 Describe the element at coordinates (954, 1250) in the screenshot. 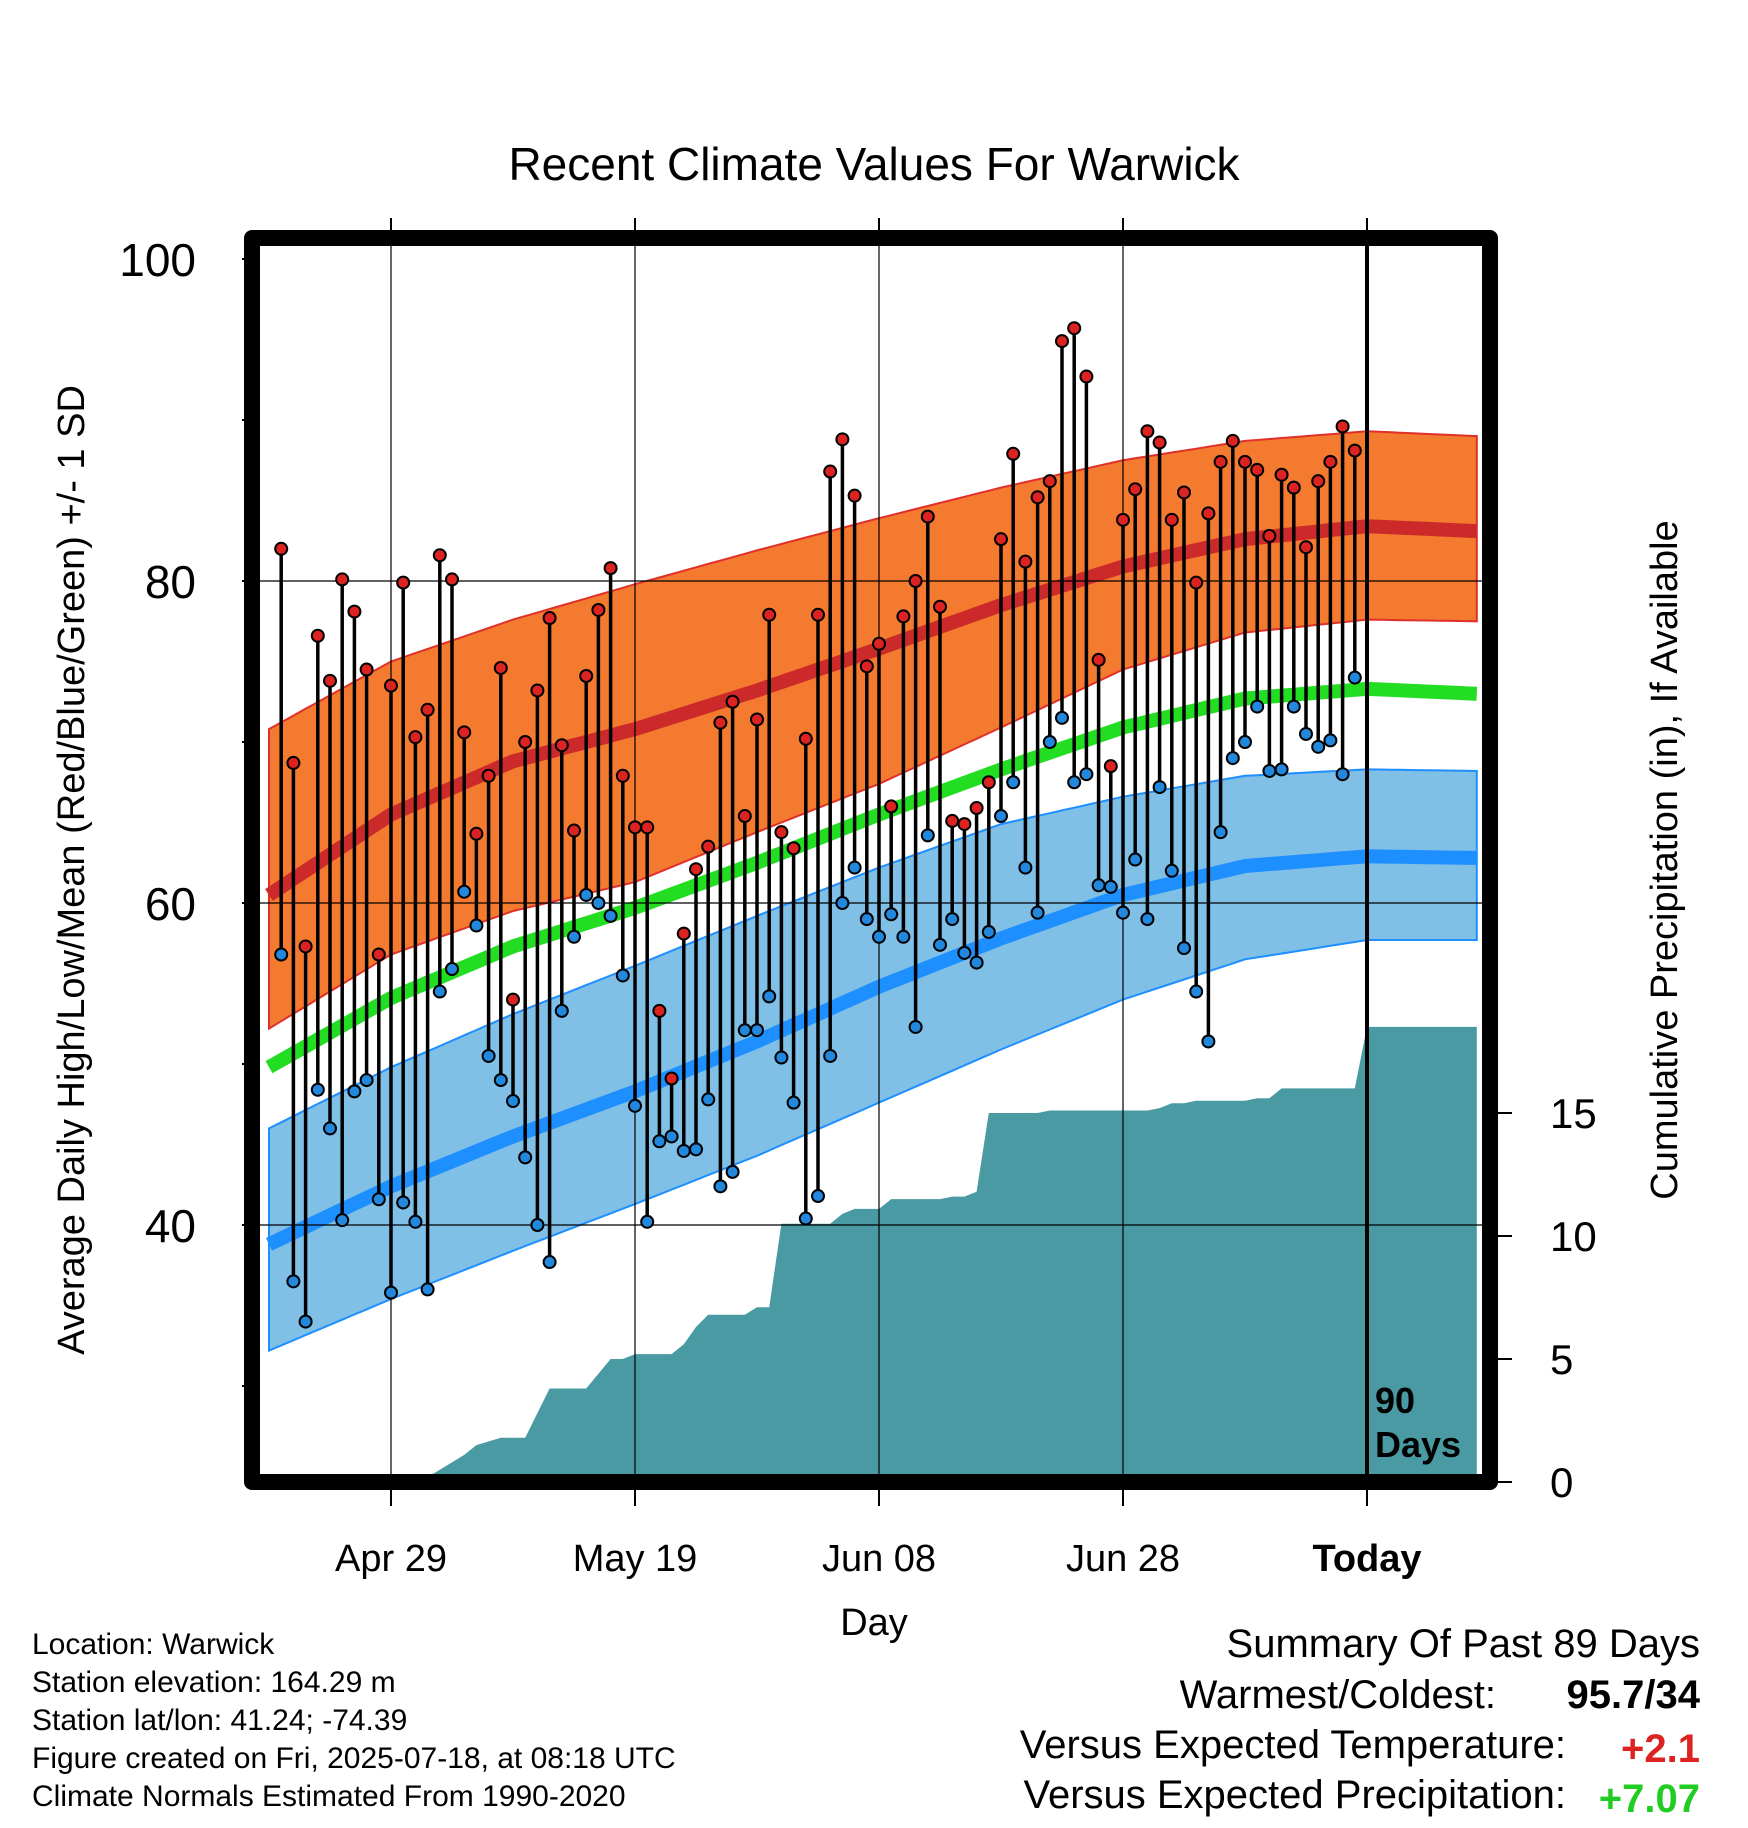

I see `precip-cumulative-area` at that location.